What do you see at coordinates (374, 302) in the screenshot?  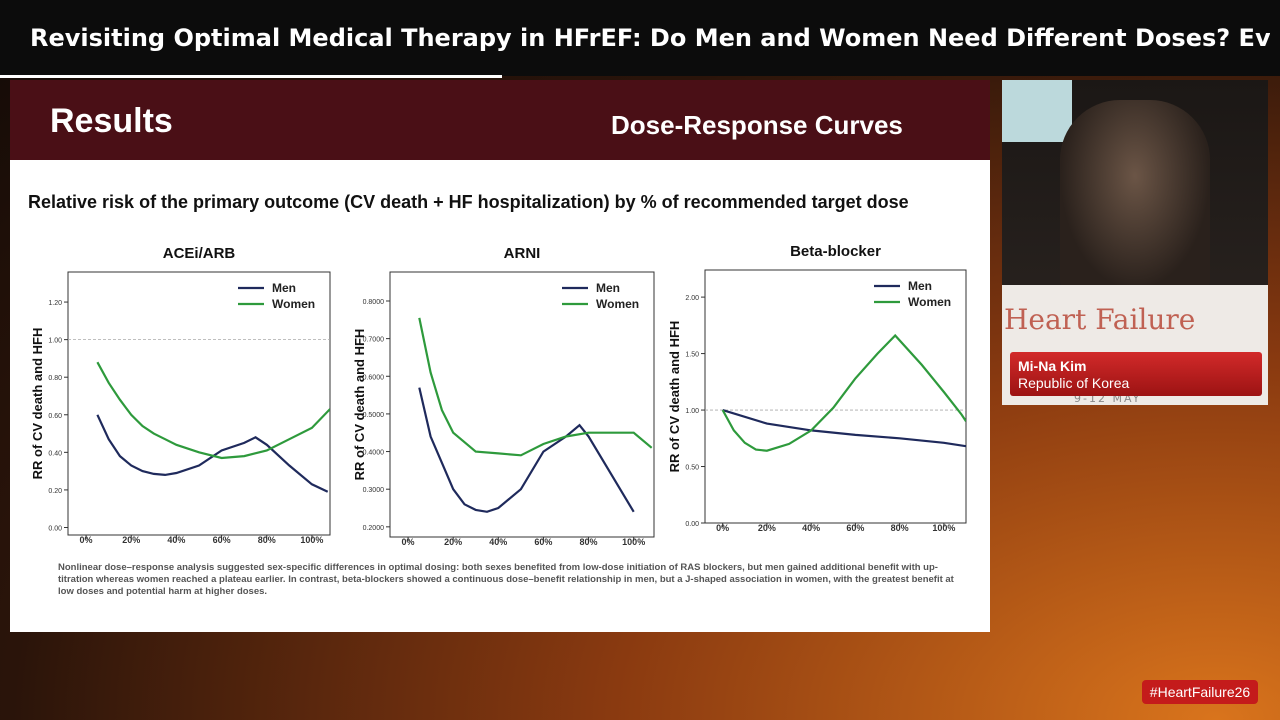 I see `y-tick-label: 0.8000` at bounding box center [374, 302].